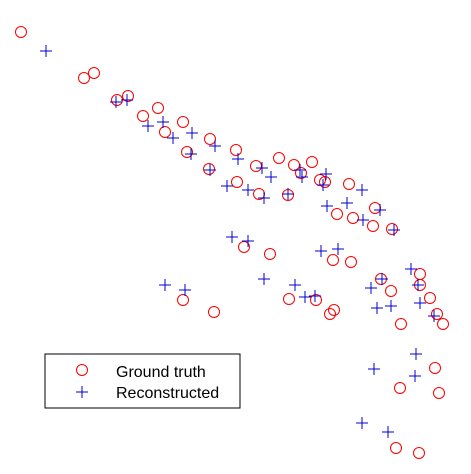 Image resolution: width=471 pixels, height=474 pixels. I want to click on legend-marker-reconstructed, so click(82, 392).